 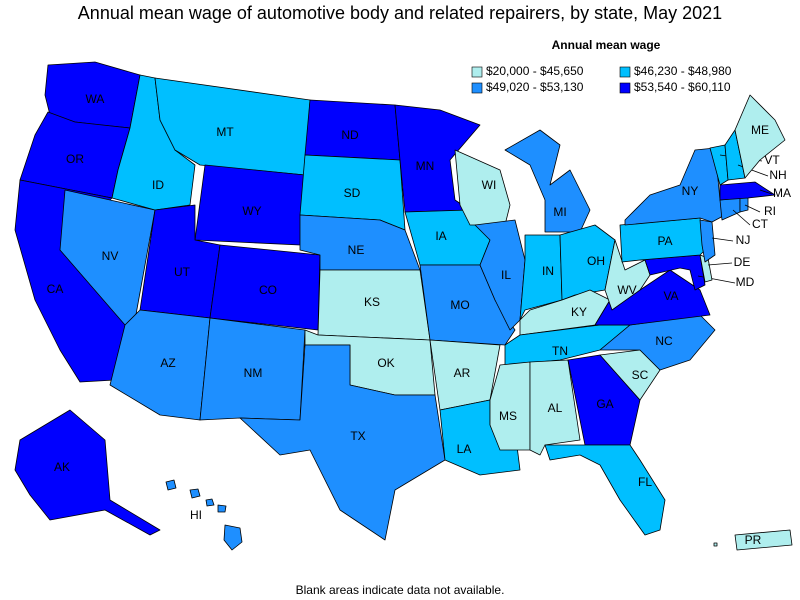 I want to click on legend-title: Annual mean wage, so click(x=606, y=45).